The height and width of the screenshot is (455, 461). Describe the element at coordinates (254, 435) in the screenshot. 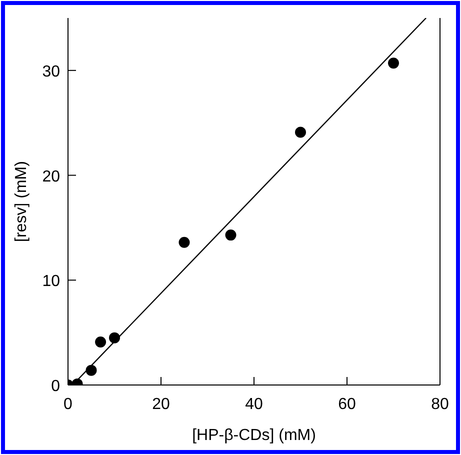

I see `x-axis-title: [HP-β-CDs] (mM)` at that location.